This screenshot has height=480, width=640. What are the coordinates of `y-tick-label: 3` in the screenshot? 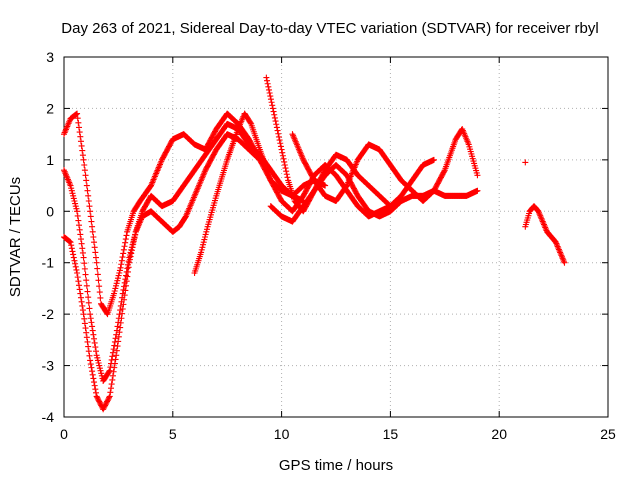 It's located at (50, 57).